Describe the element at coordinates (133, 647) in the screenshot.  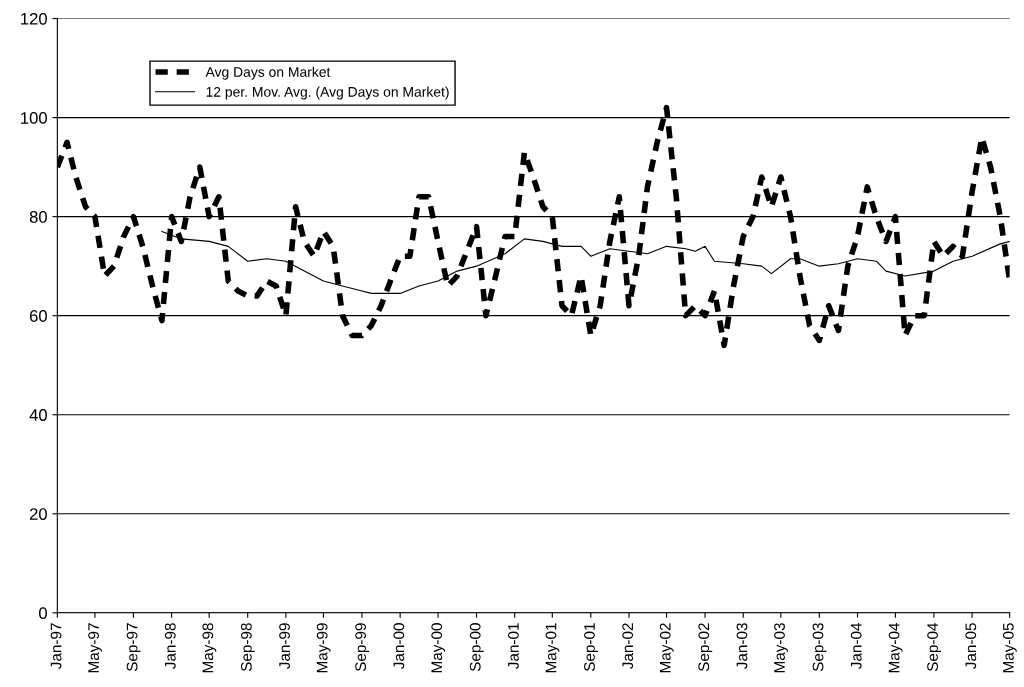
I see `x-tick-label: Sep-97` at that location.